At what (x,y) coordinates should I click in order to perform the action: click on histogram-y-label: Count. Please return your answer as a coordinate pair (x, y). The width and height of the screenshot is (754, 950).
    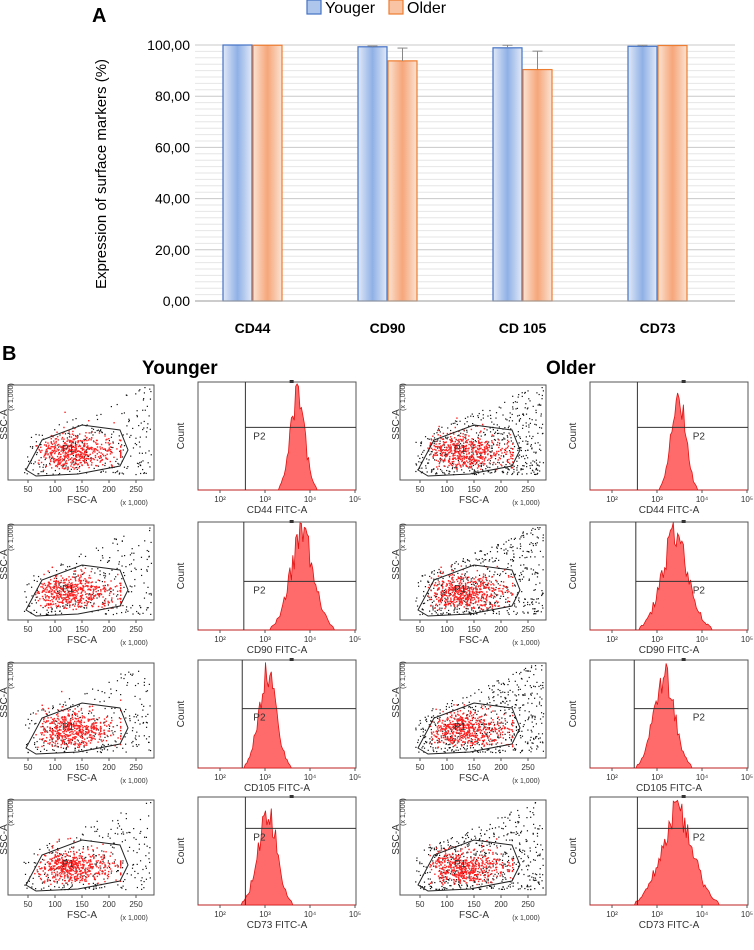
    Looking at the image, I should click on (573, 435).